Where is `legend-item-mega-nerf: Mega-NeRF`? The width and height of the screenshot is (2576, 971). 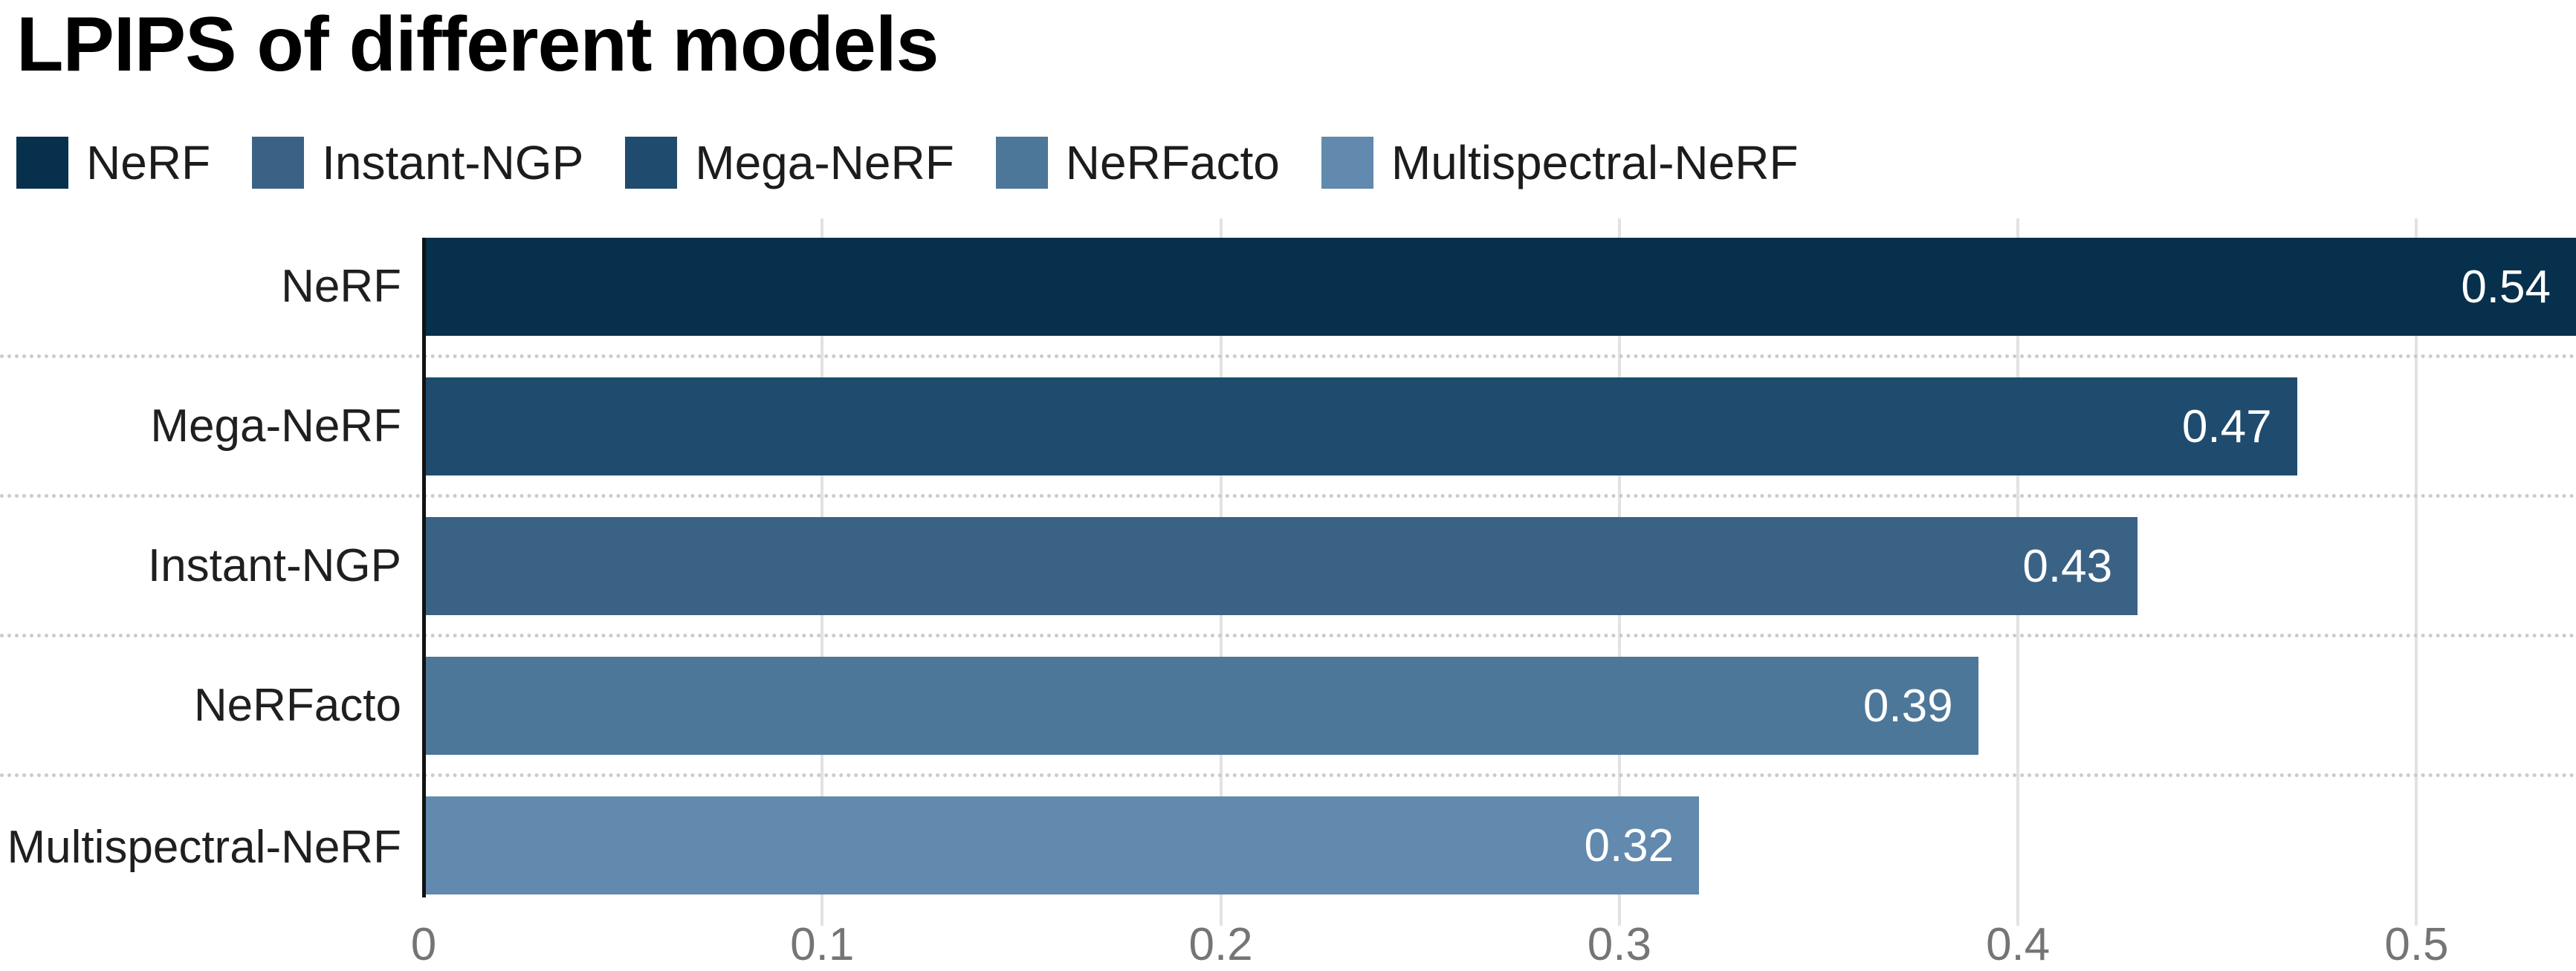 legend-item-mega-nerf: Mega-NeRF is located at coordinates (789, 162).